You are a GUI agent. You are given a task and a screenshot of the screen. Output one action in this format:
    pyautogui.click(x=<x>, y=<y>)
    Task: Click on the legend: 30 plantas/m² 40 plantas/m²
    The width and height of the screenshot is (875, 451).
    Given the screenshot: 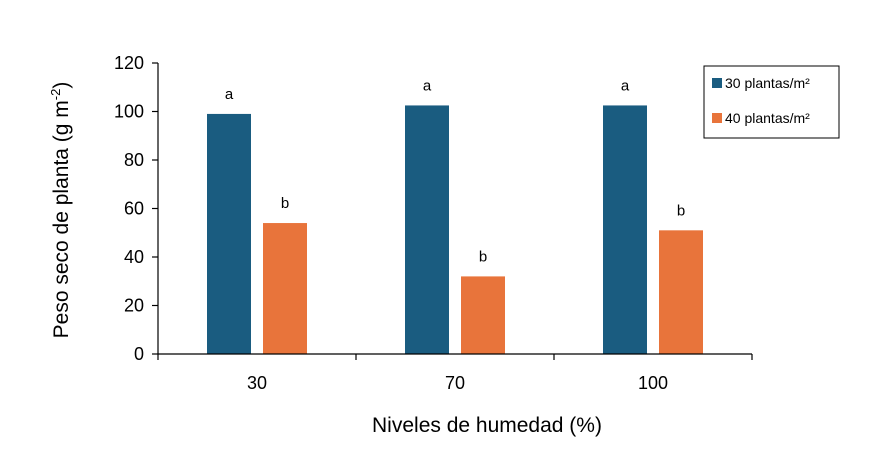 What is the action you would take?
    pyautogui.click(x=771, y=102)
    